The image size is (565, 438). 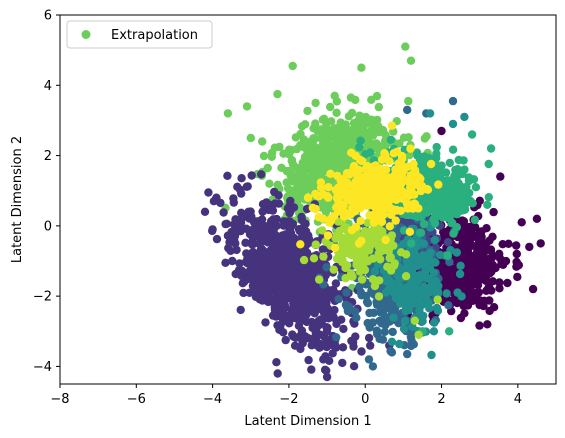 I want to click on legend-marker, so click(x=86, y=34).